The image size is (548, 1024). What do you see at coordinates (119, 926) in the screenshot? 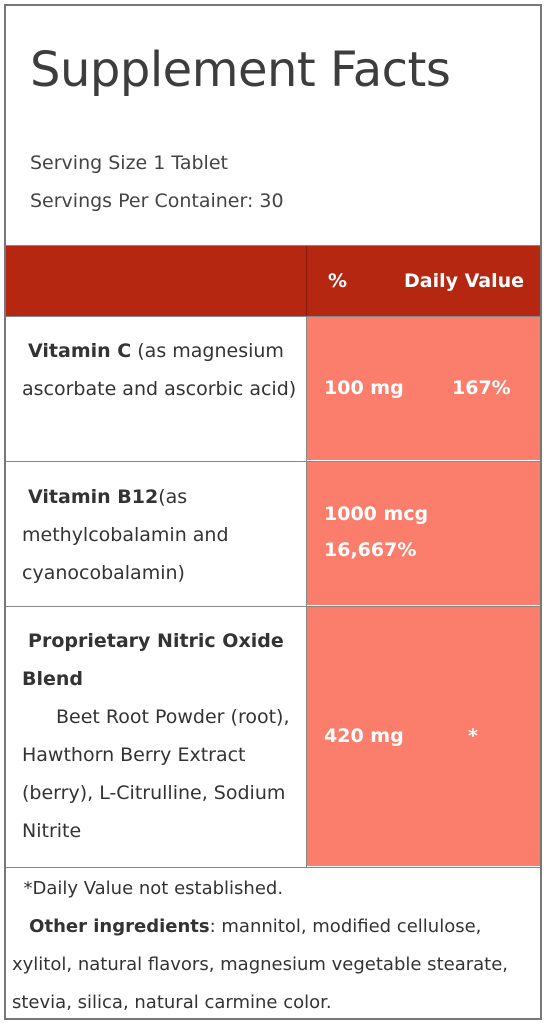
I see `other-ingredients-label: Other ingredients` at bounding box center [119, 926].